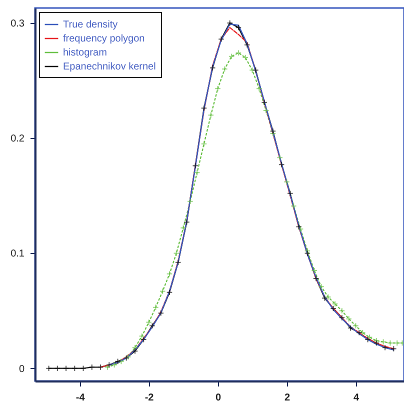 The height and width of the screenshot is (412, 404). What do you see at coordinates (287, 398) in the screenshot?
I see `x-tick-label: 2` at bounding box center [287, 398].